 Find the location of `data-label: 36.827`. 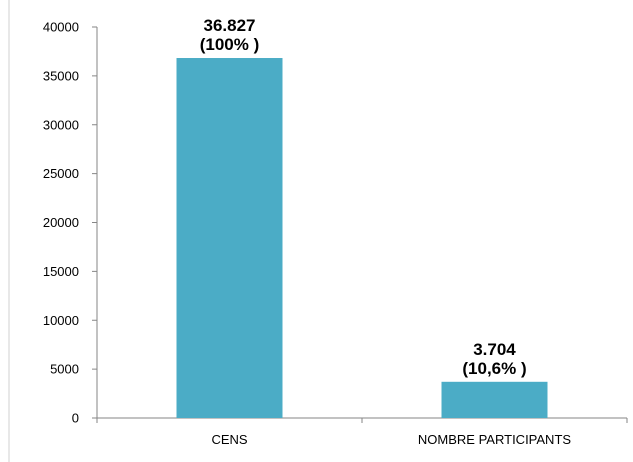

data-label: 36.827 is located at coordinates (230, 25).